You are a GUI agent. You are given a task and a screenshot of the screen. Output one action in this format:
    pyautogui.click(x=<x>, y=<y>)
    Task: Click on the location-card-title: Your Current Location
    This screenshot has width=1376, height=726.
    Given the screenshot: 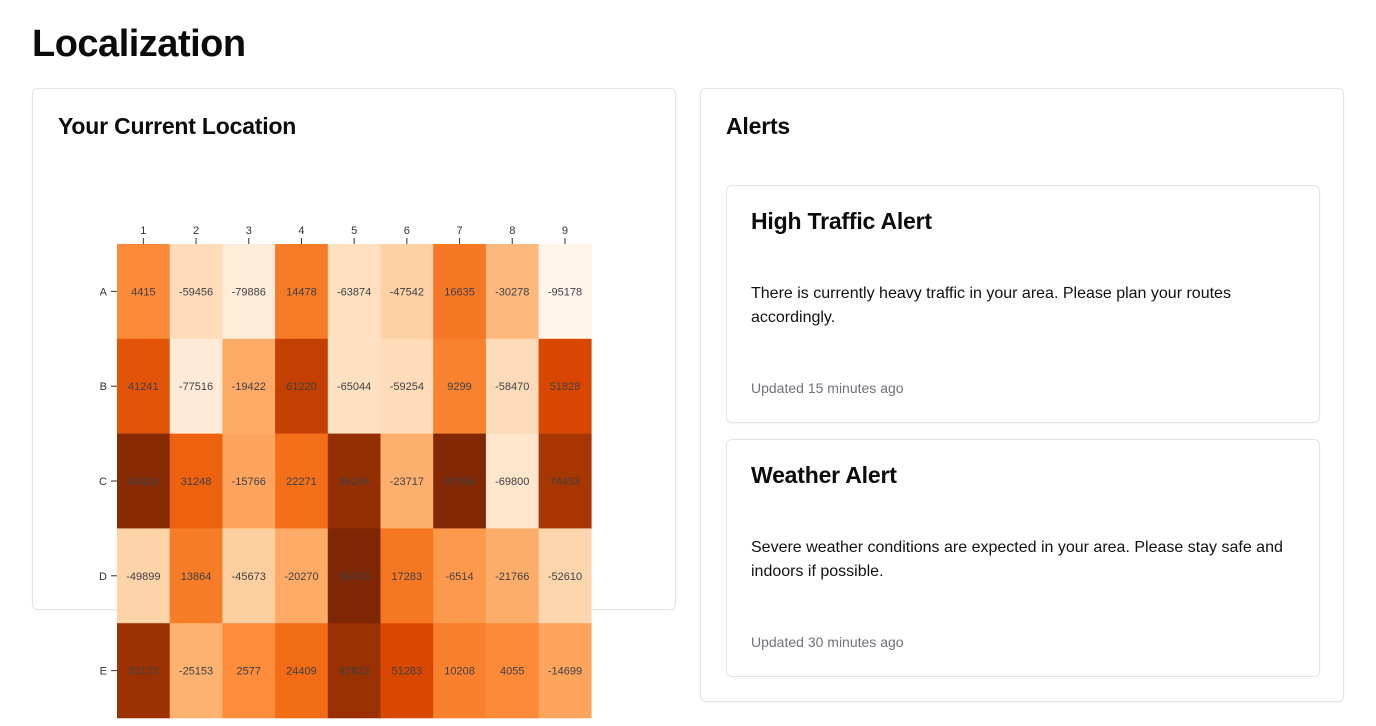 What is the action you would take?
    pyautogui.click(x=177, y=126)
    